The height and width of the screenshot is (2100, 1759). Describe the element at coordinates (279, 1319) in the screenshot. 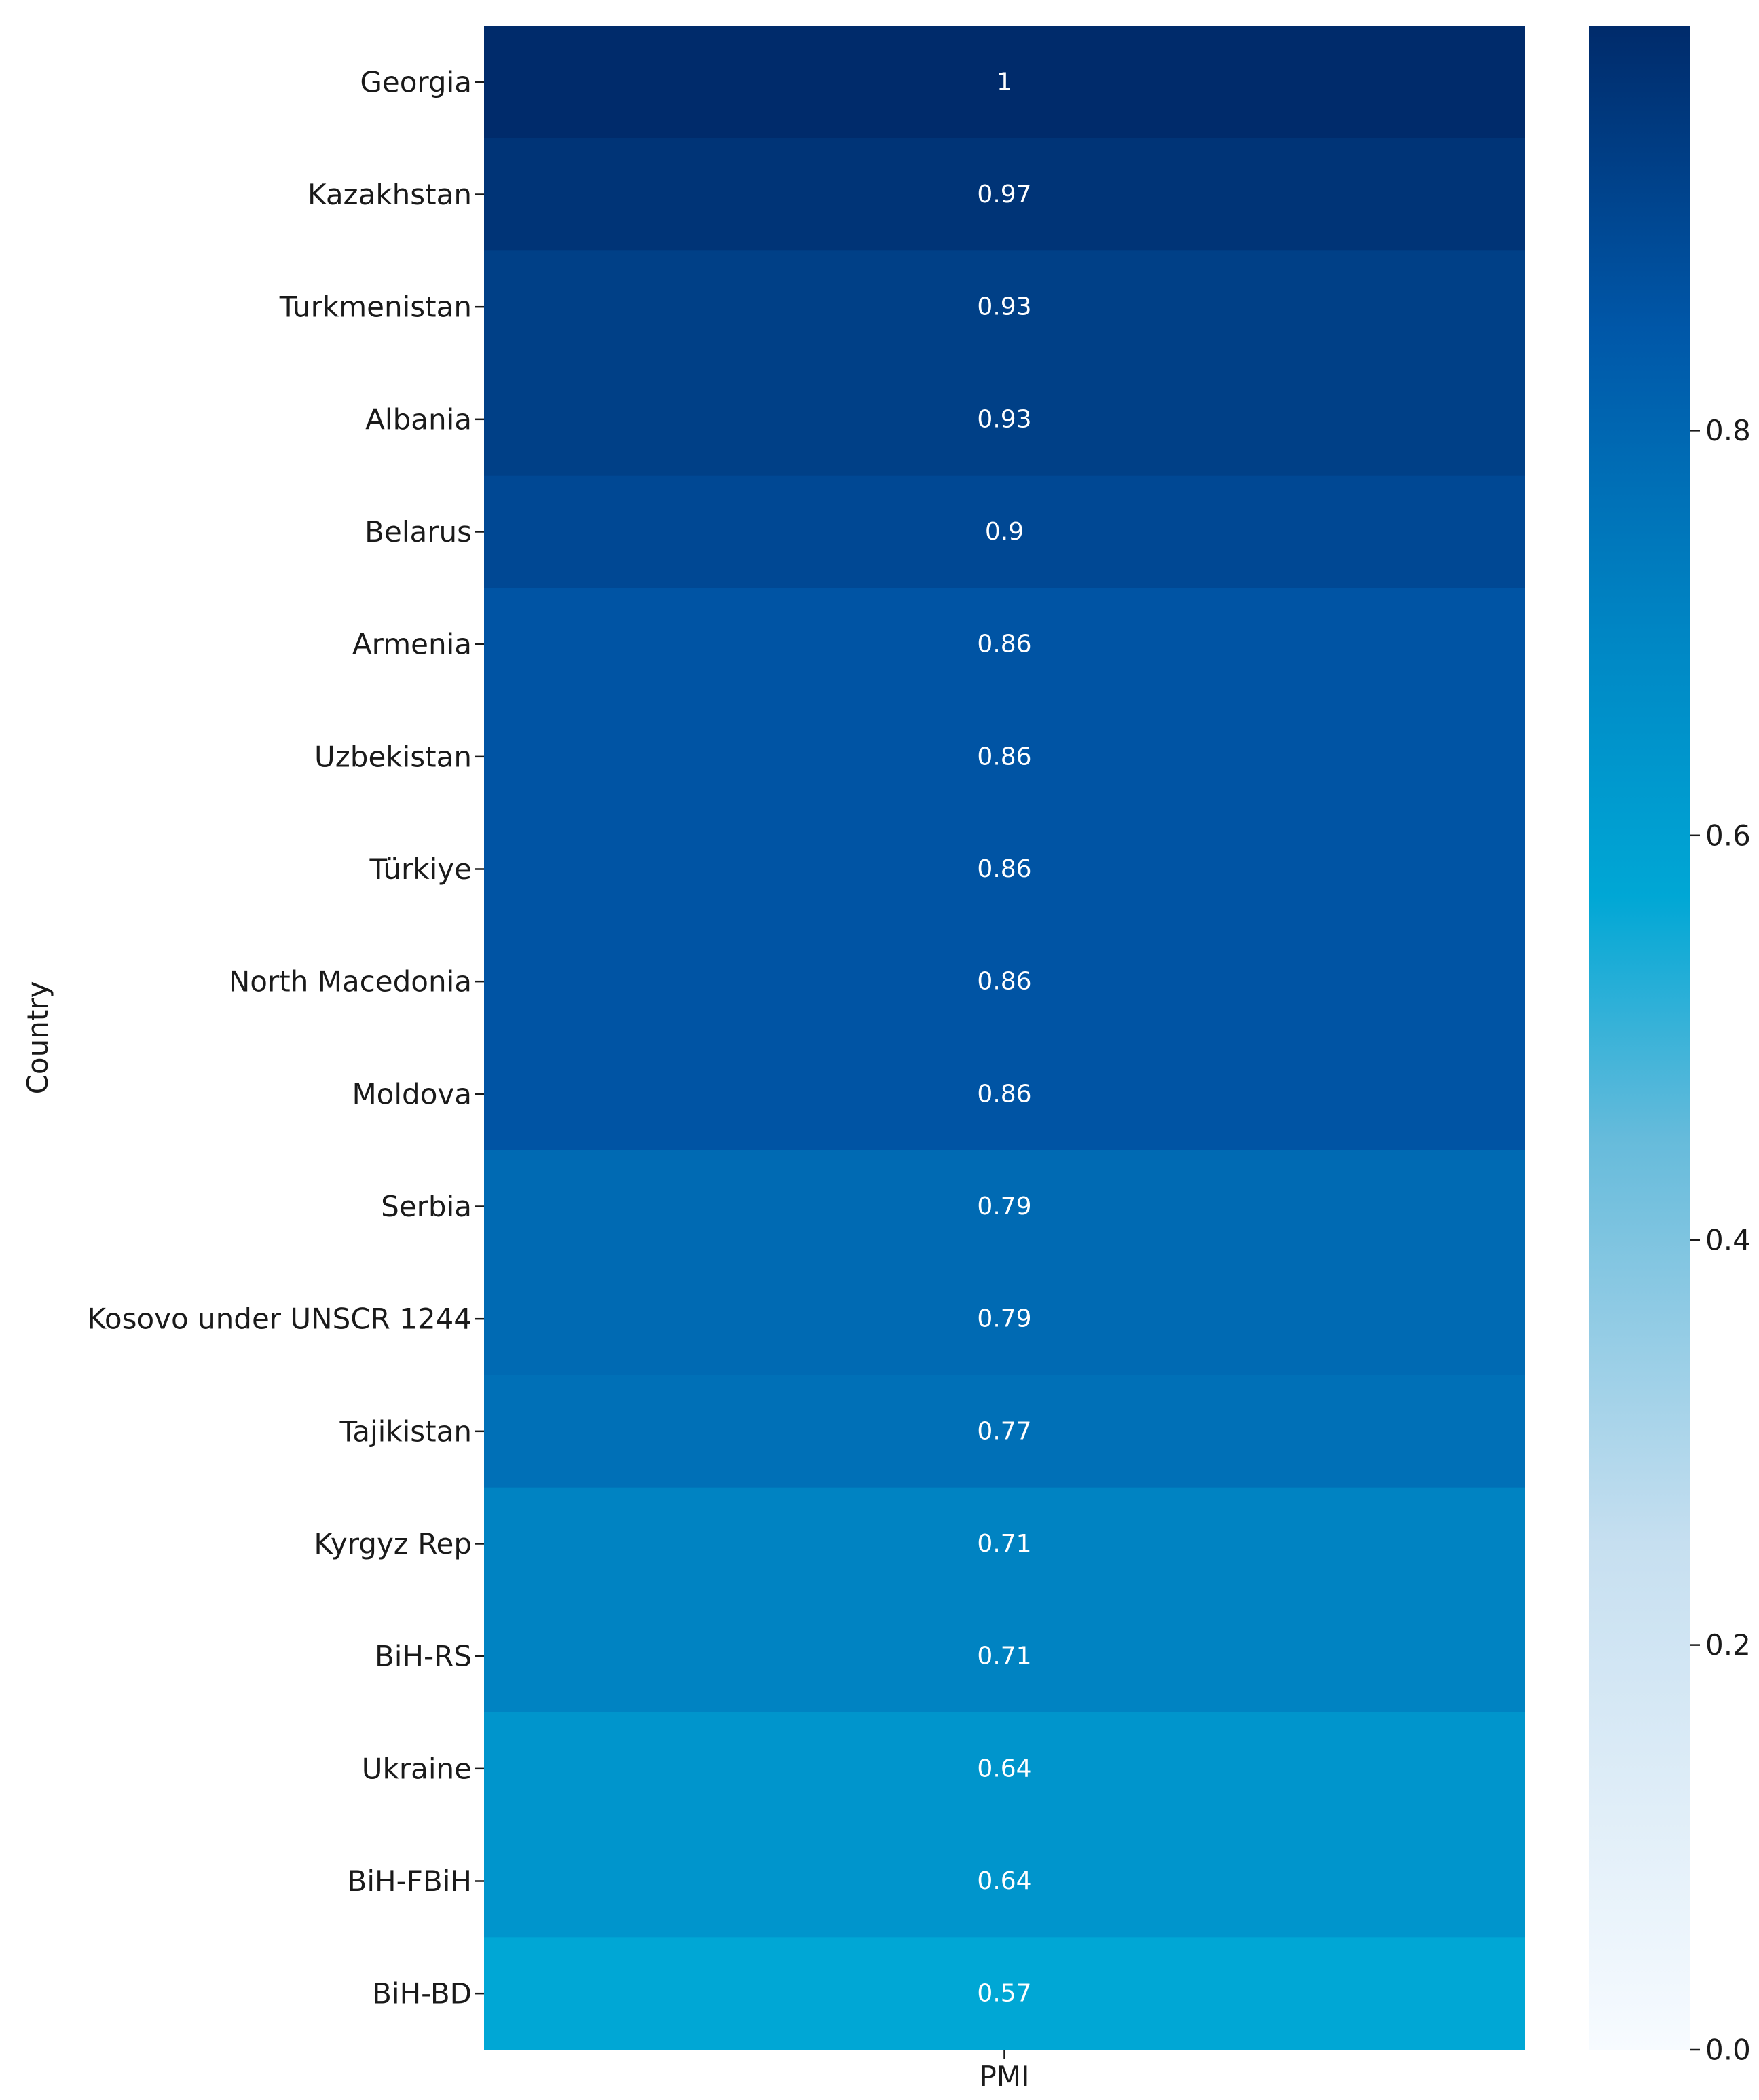

I see `row-tick-label: Kosovo under UNSCR 1244` at that location.